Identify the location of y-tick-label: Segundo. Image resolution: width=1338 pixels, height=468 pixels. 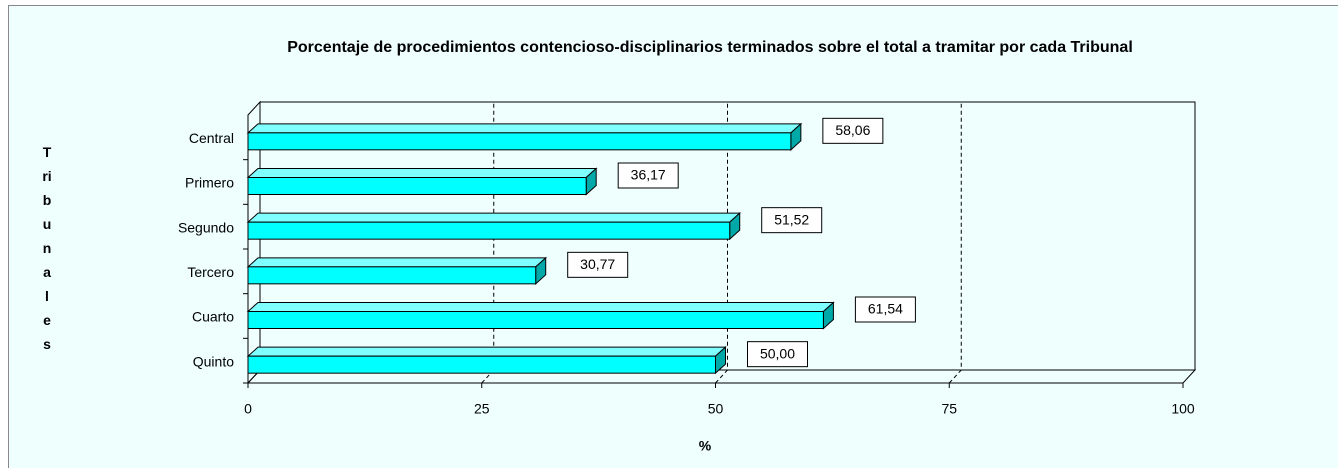
(206, 227).